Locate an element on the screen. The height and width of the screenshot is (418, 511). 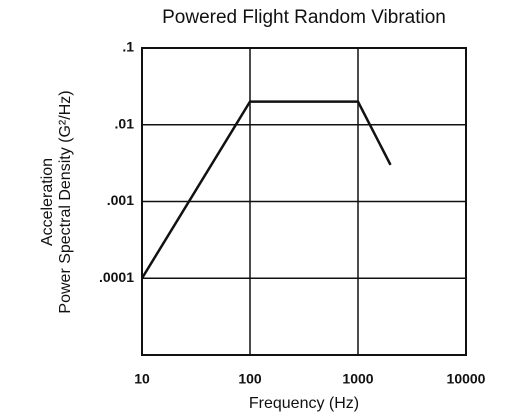
y-tick-label: .1 is located at coordinates (128, 47).